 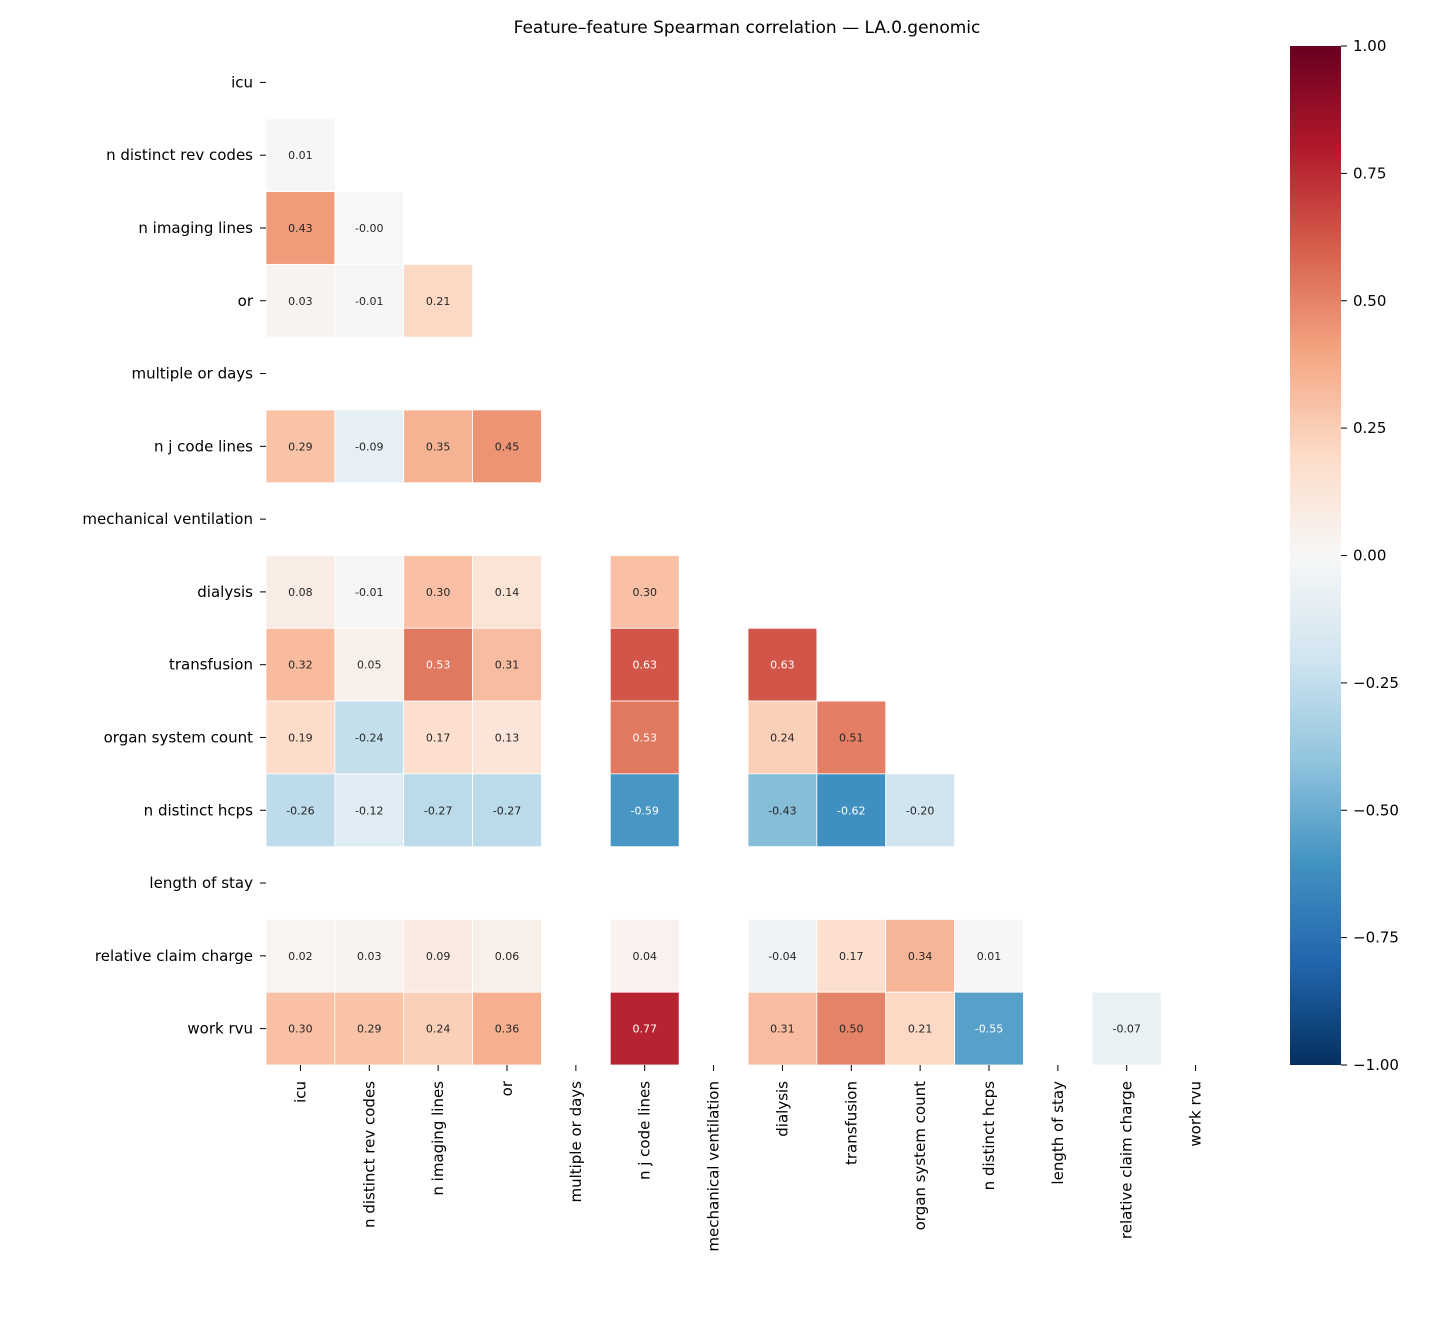 I want to click on y-tick-label: n j code lines, so click(x=203, y=446).